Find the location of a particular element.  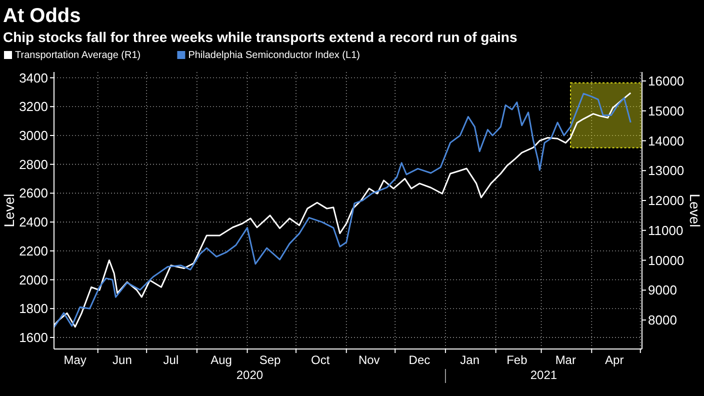

text: 2021 is located at coordinates (544, 375).